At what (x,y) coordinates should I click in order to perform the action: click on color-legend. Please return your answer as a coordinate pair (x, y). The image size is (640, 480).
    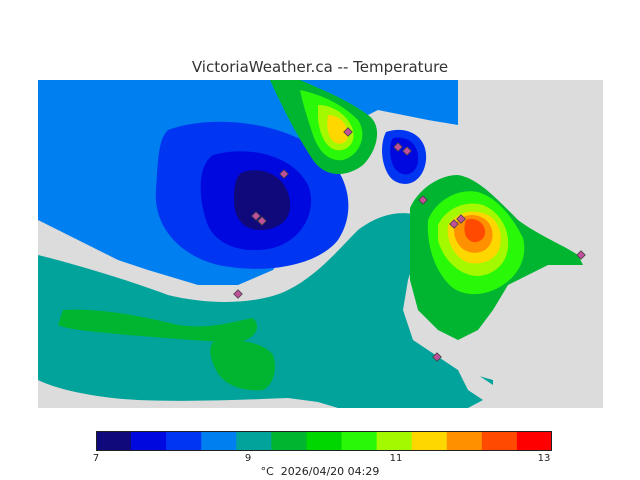
    Looking at the image, I should click on (324, 441).